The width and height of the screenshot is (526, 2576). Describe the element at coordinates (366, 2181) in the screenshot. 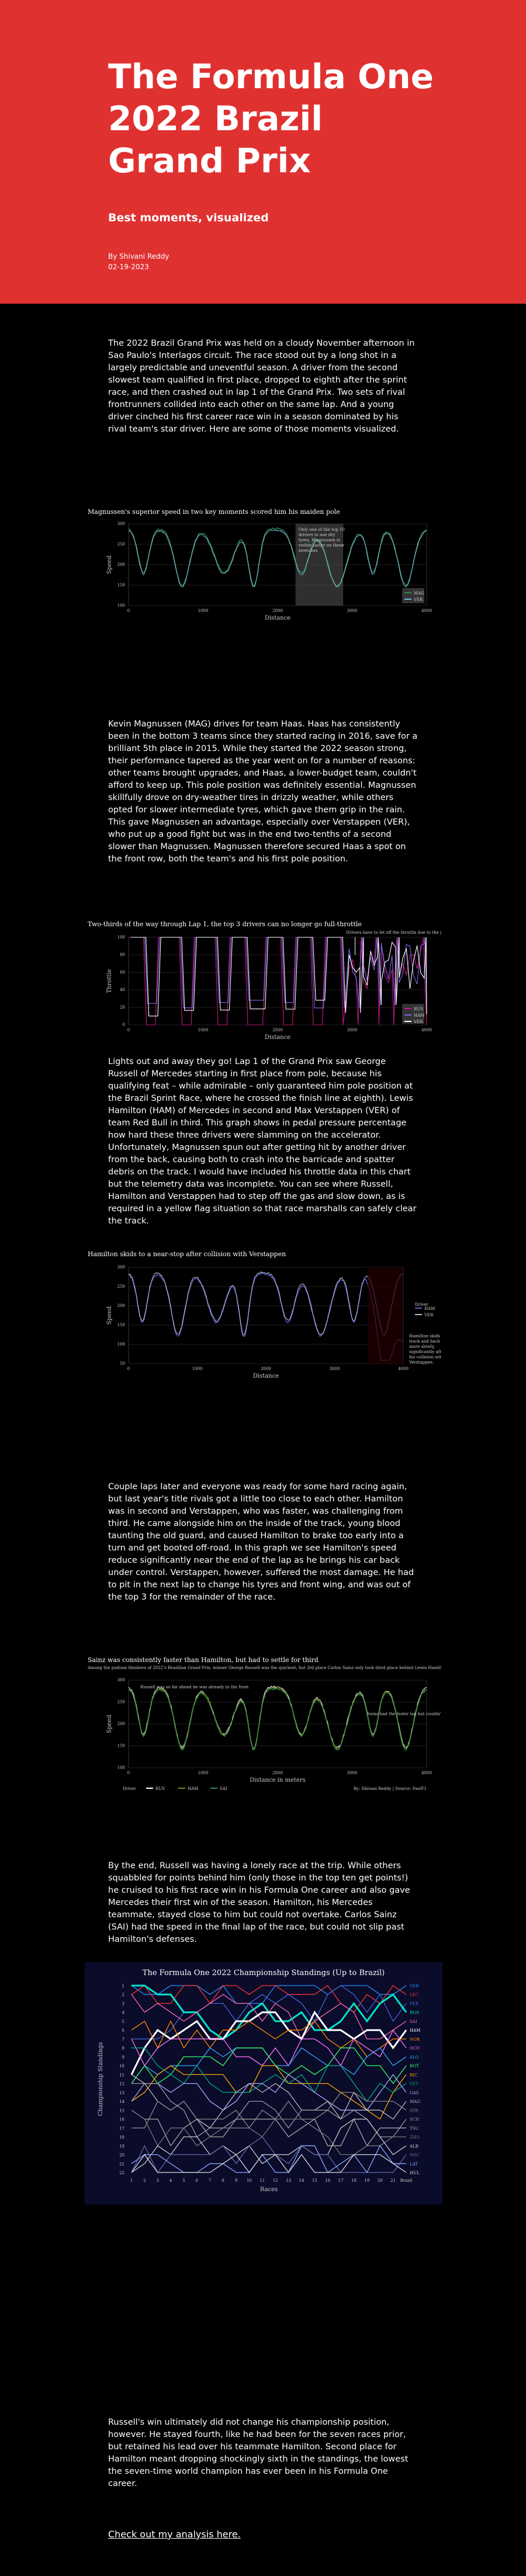

I see `standings-xtick: 19` at that location.